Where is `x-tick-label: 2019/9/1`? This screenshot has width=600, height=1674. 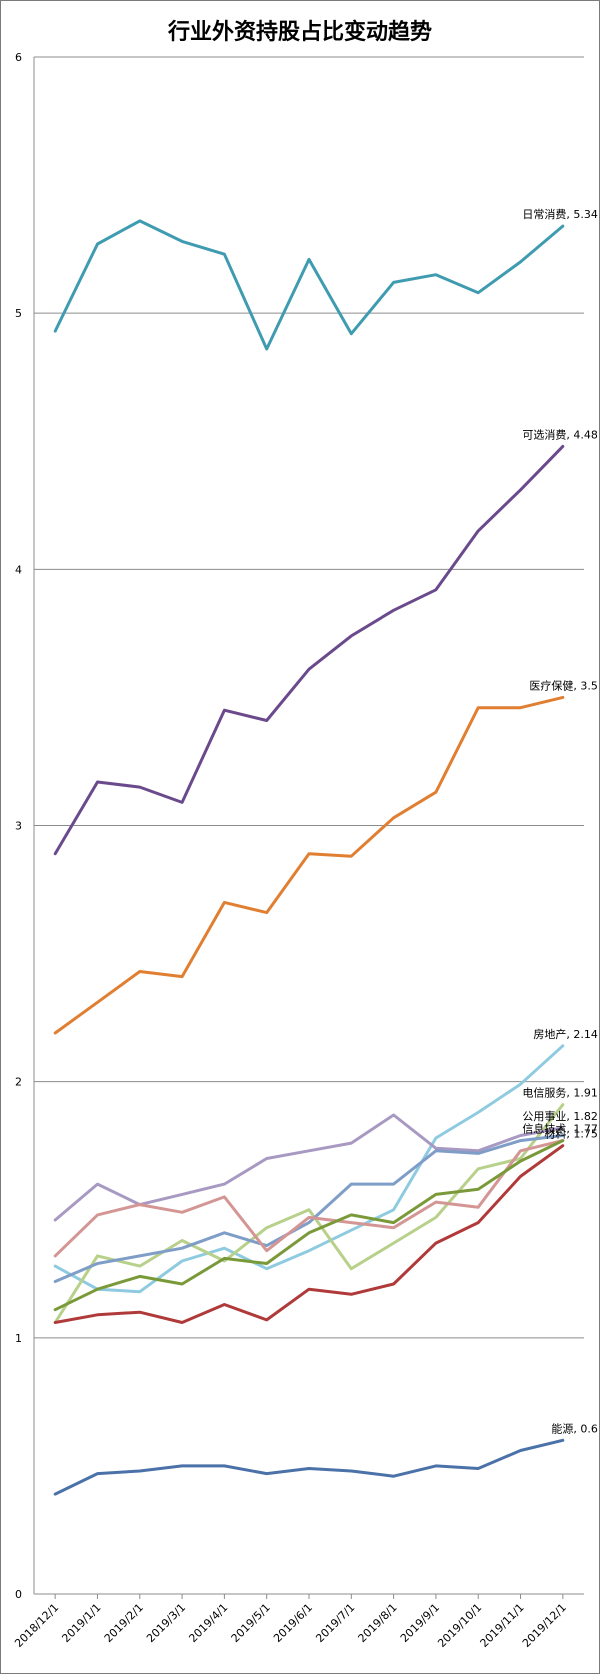
x-tick-label: 2019/9/1 is located at coordinates (420, 1623).